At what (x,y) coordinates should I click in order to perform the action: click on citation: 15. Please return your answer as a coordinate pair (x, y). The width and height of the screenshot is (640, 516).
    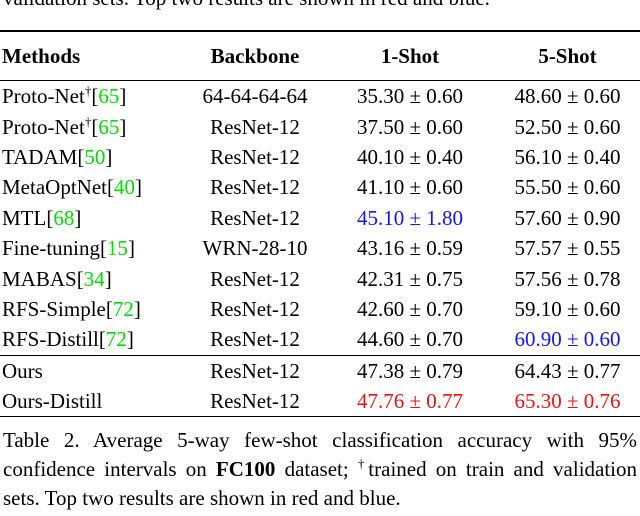
    Looking at the image, I should click on (117, 248).